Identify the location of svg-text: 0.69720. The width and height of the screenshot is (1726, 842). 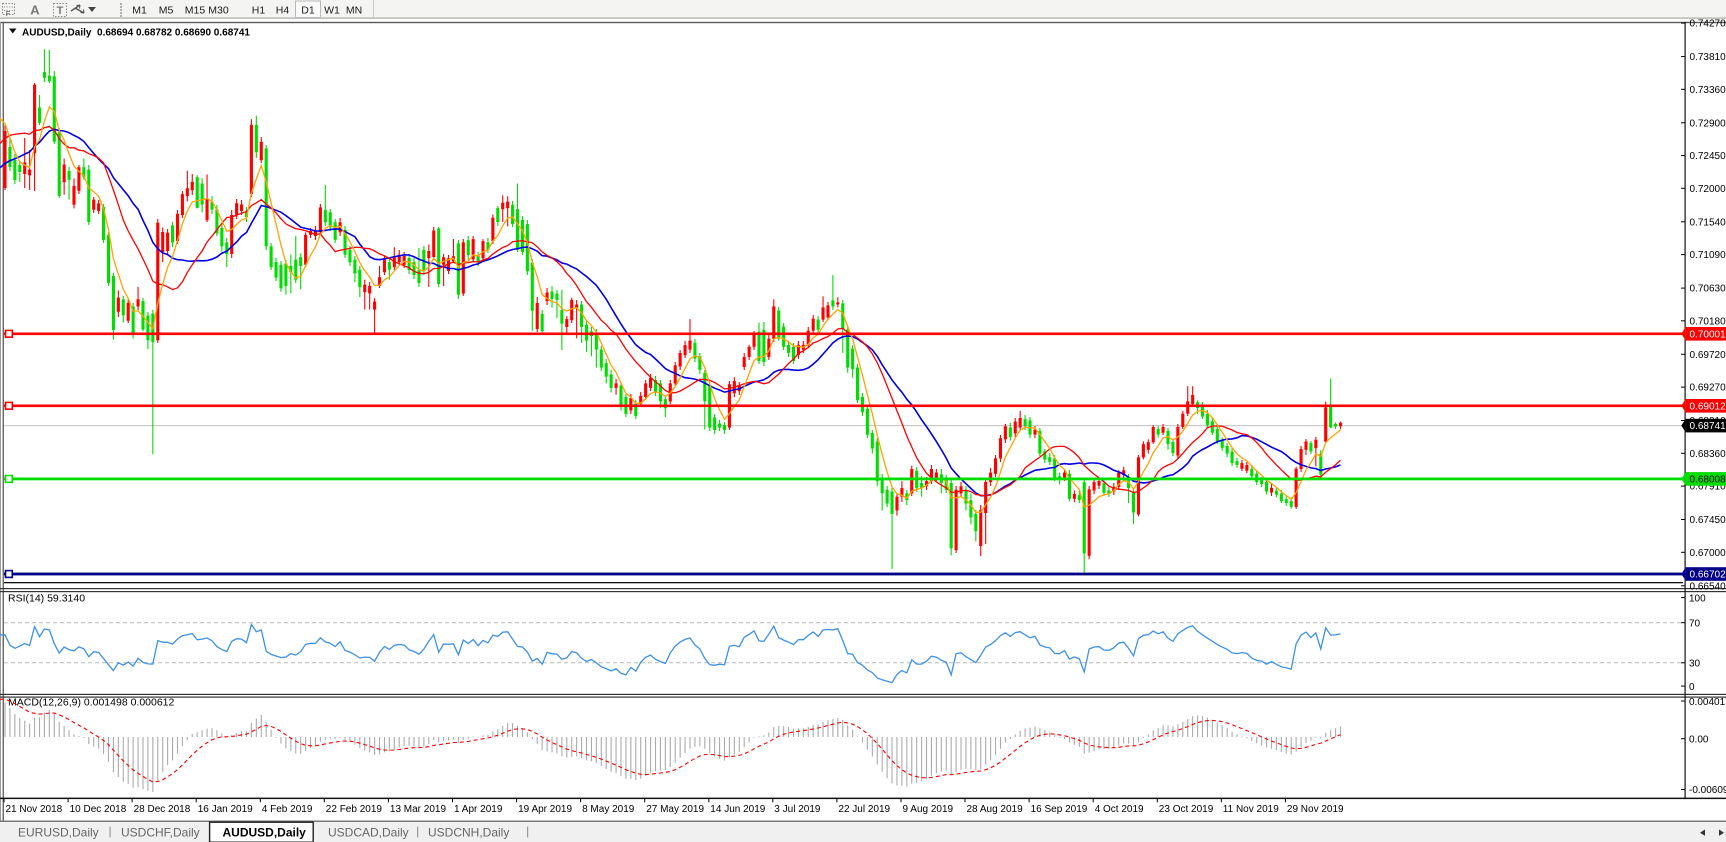
(1708, 355).